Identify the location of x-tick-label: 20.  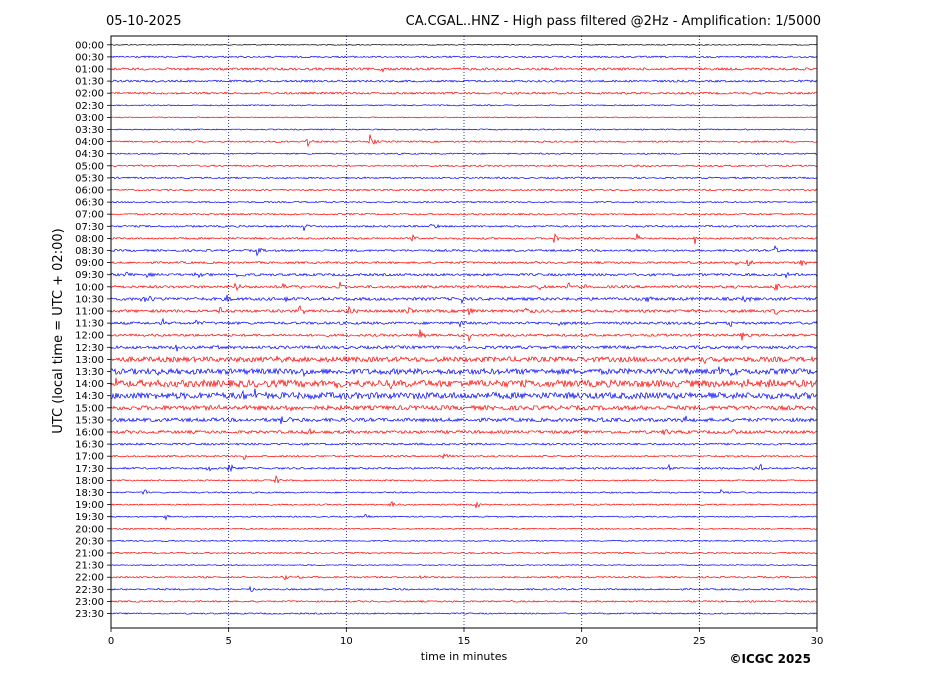
(581, 641).